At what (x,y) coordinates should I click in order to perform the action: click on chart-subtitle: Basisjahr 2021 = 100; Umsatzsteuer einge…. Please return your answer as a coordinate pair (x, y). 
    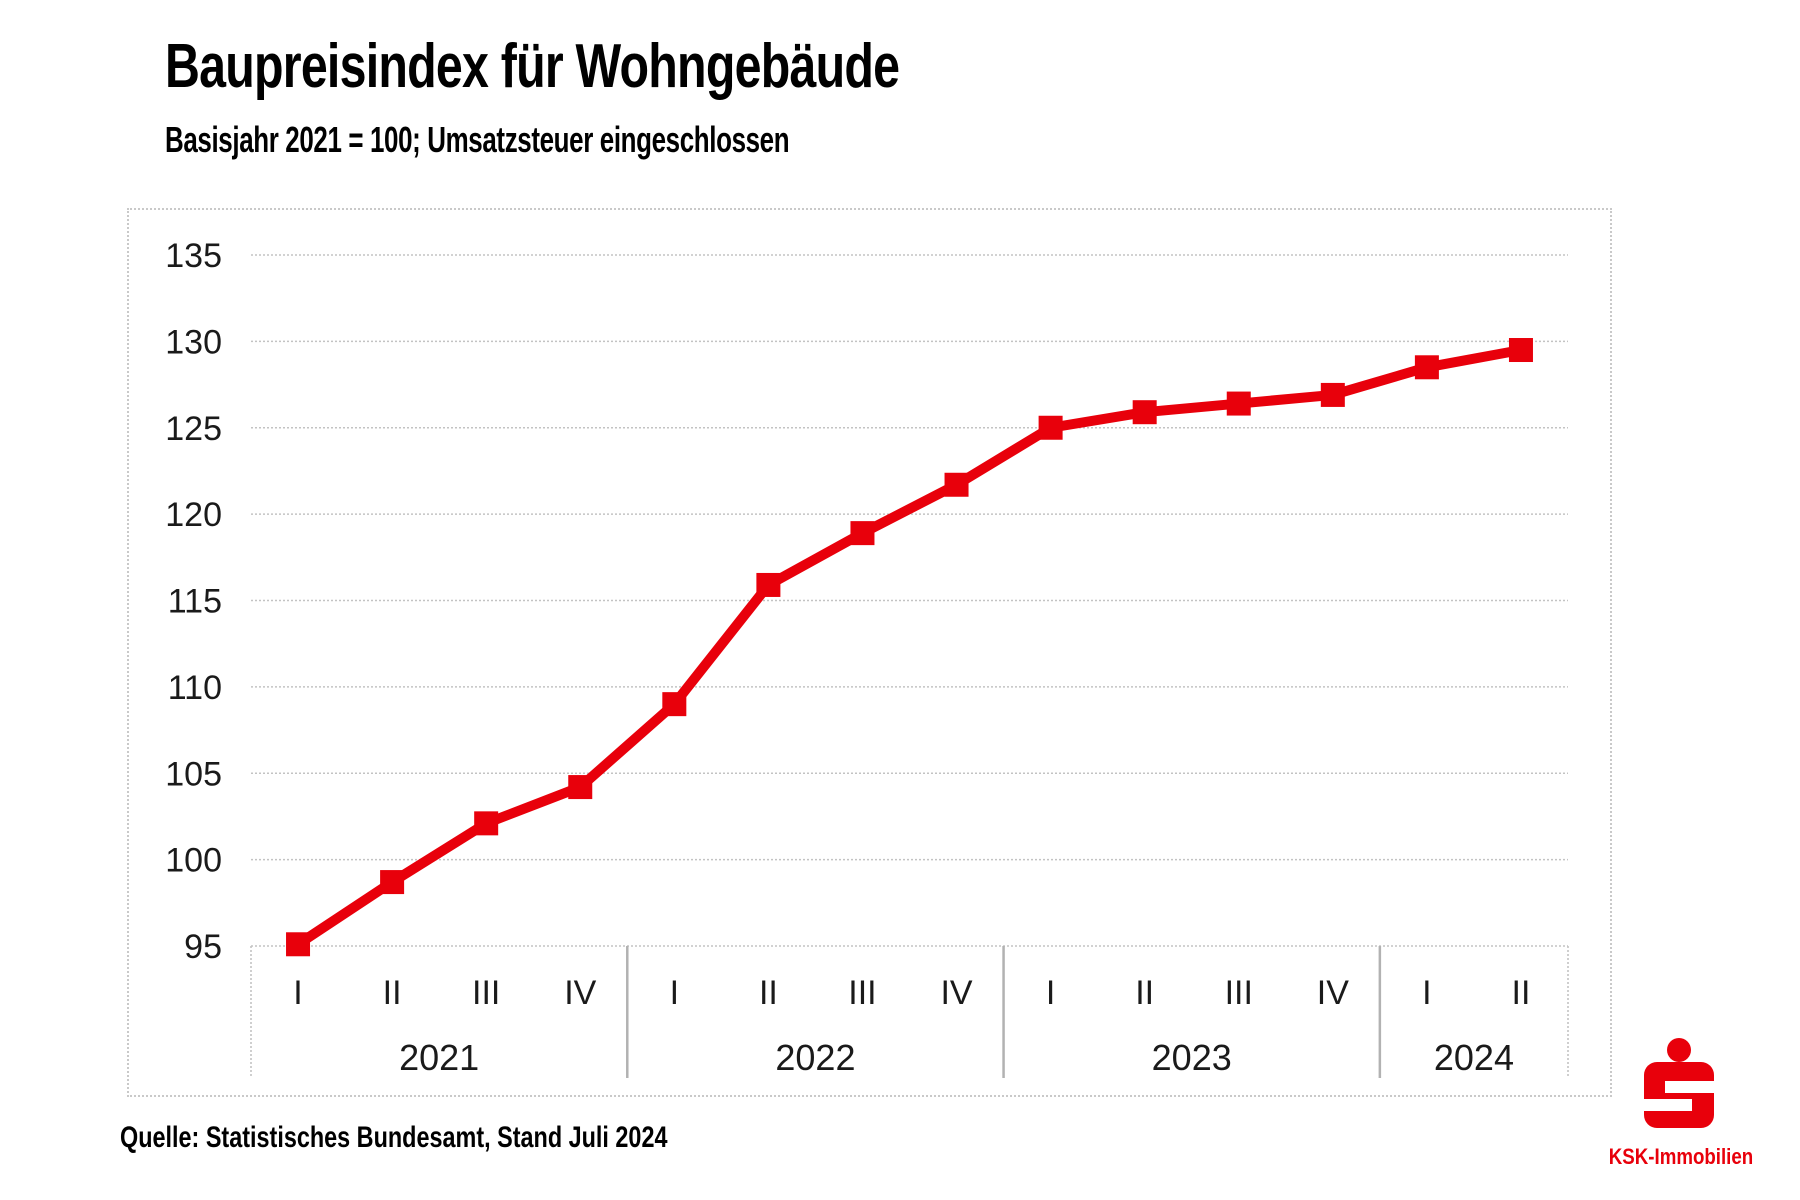
    Looking at the image, I should click on (477, 139).